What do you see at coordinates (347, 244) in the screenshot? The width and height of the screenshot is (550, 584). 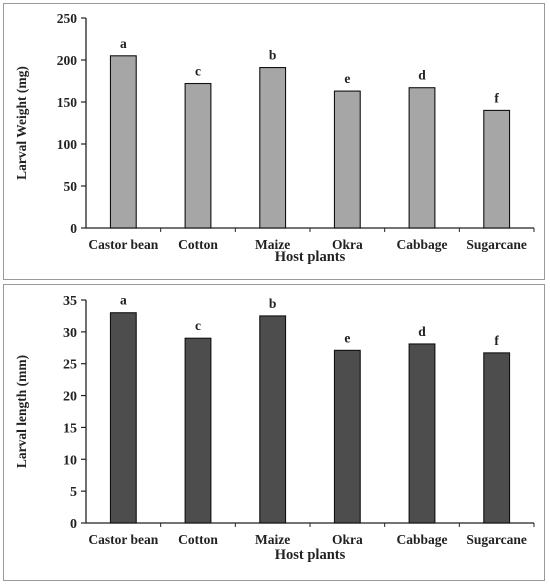 I see `weight-category-label: Okra` at bounding box center [347, 244].